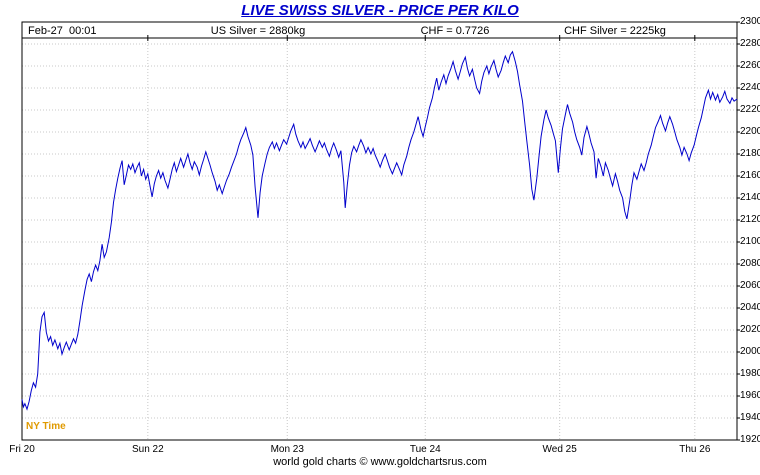 The width and height of the screenshot is (760, 475). I want to click on chf-silver-quote: CHF Silver = 2225kg, so click(615, 31).